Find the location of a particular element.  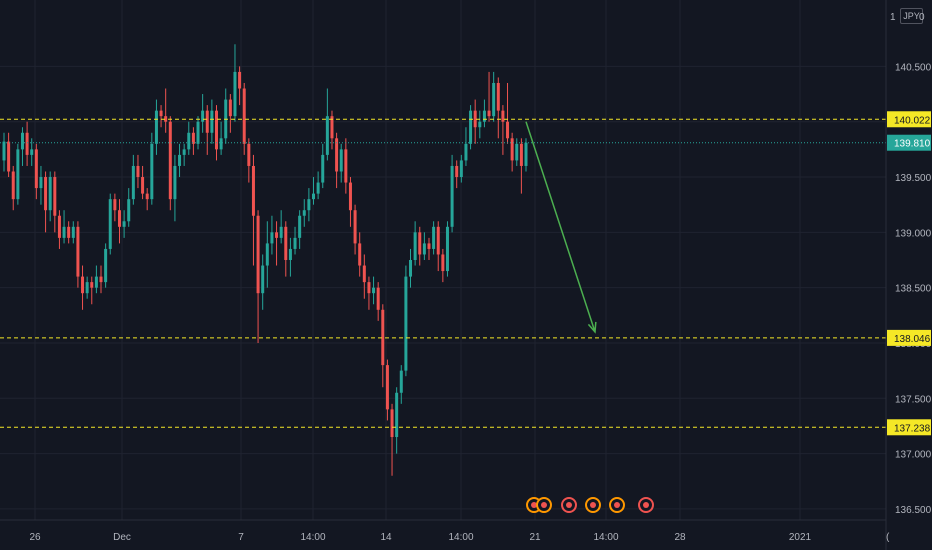

price-tick-label: 137.000 is located at coordinates (913, 455).